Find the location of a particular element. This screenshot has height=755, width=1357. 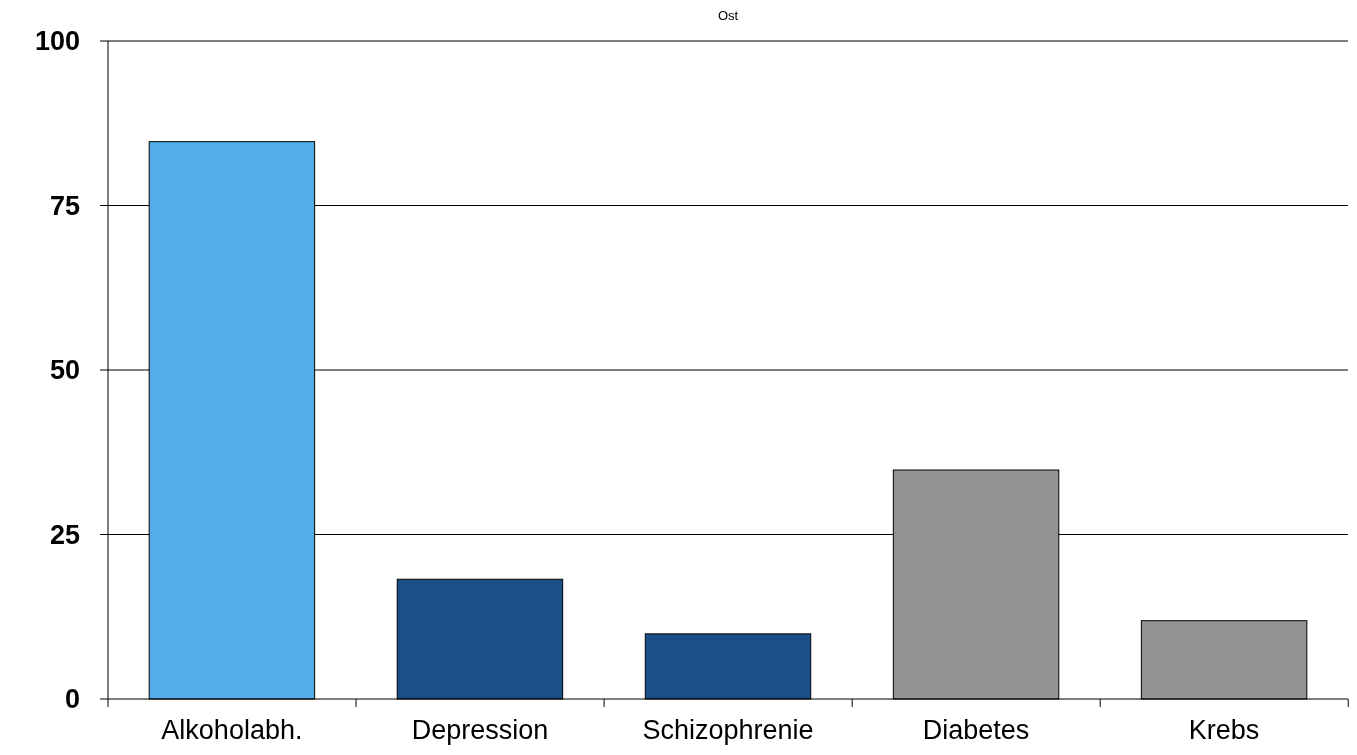

x-tick-label: Krebs is located at coordinates (1224, 730).